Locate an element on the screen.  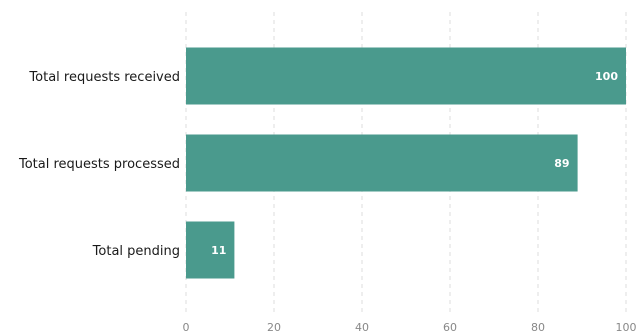
x-tick-label-0: 0 is located at coordinates (186, 326).